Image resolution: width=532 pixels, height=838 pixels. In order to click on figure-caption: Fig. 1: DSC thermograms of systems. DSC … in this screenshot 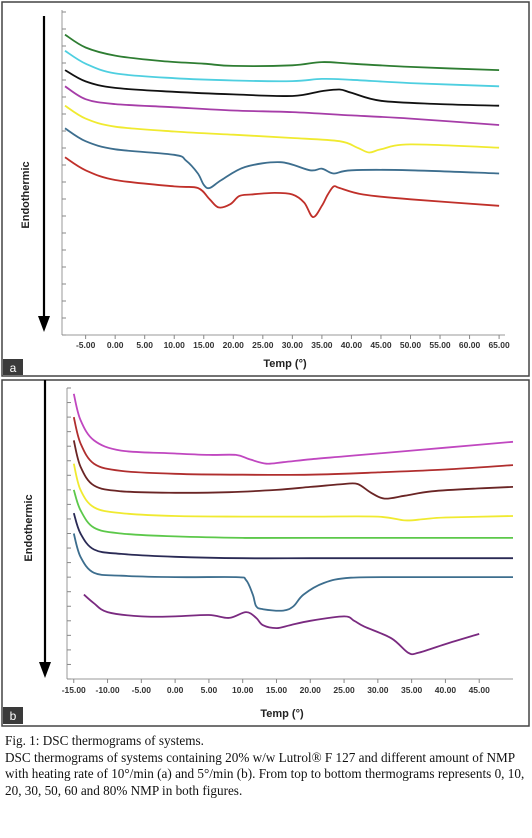, I will do `click(266, 766)`.